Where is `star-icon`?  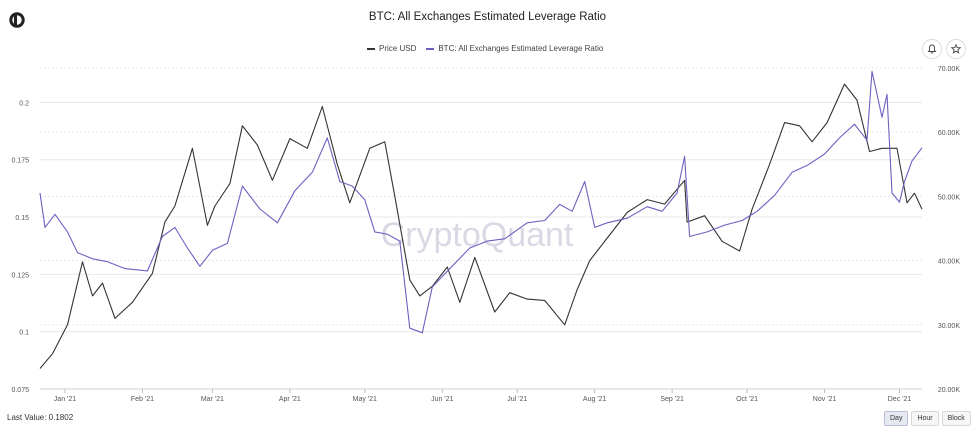 star-icon is located at coordinates (956, 49).